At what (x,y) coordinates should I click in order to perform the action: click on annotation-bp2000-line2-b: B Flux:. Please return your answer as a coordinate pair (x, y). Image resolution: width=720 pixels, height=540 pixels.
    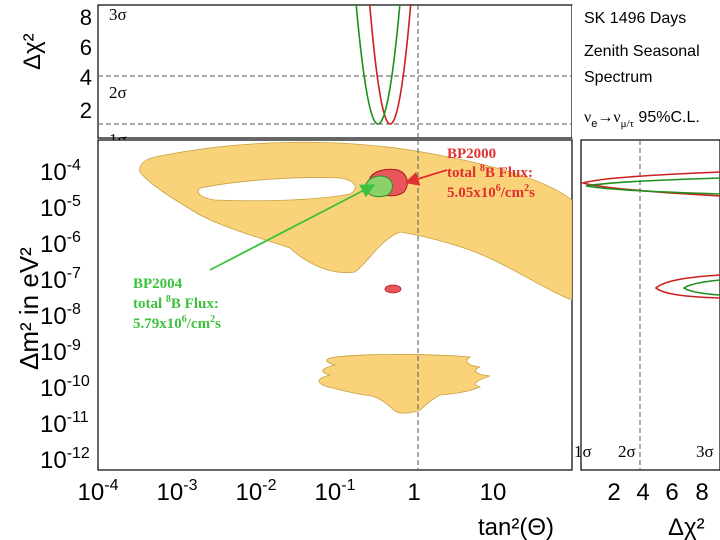
    Looking at the image, I should click on (509, 173).